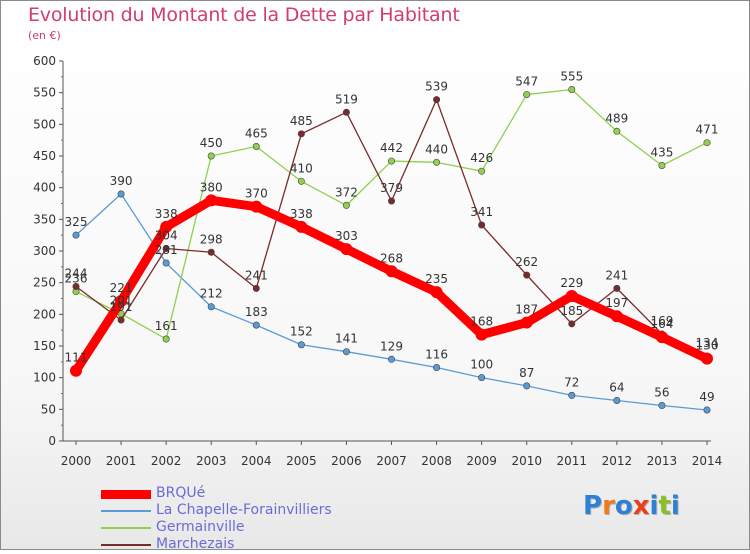  Describe the element at coordinates (44, 61) in the screenshot. I see `y-tick-label: 600` at that location.